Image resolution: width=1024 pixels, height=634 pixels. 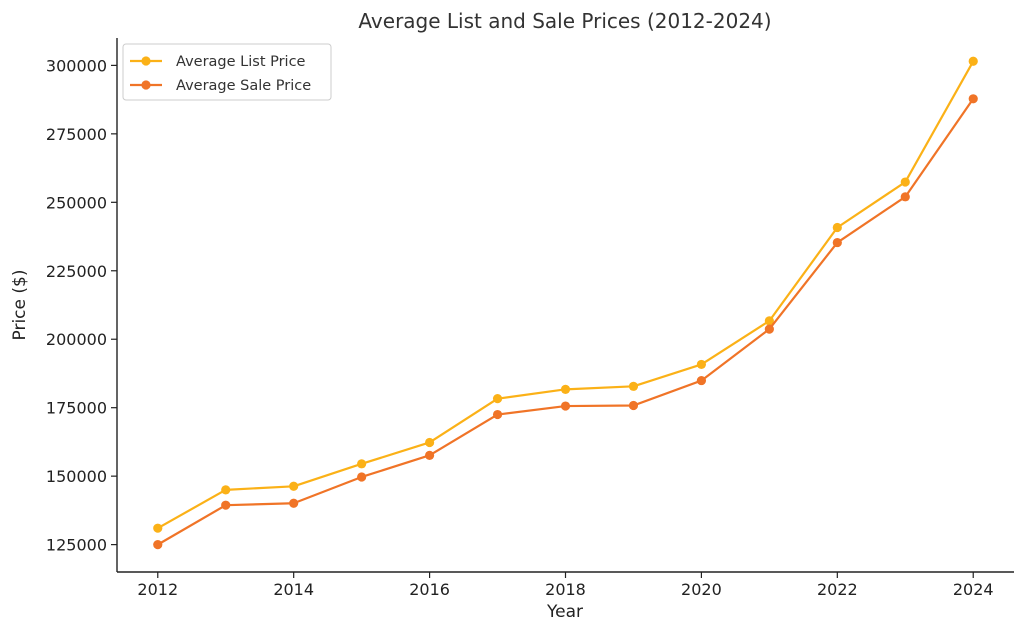 What do you see at coordinates (76, 408) in the screenshot?
I see `y-tick-label: 175000` at bounding box center [76, 408].